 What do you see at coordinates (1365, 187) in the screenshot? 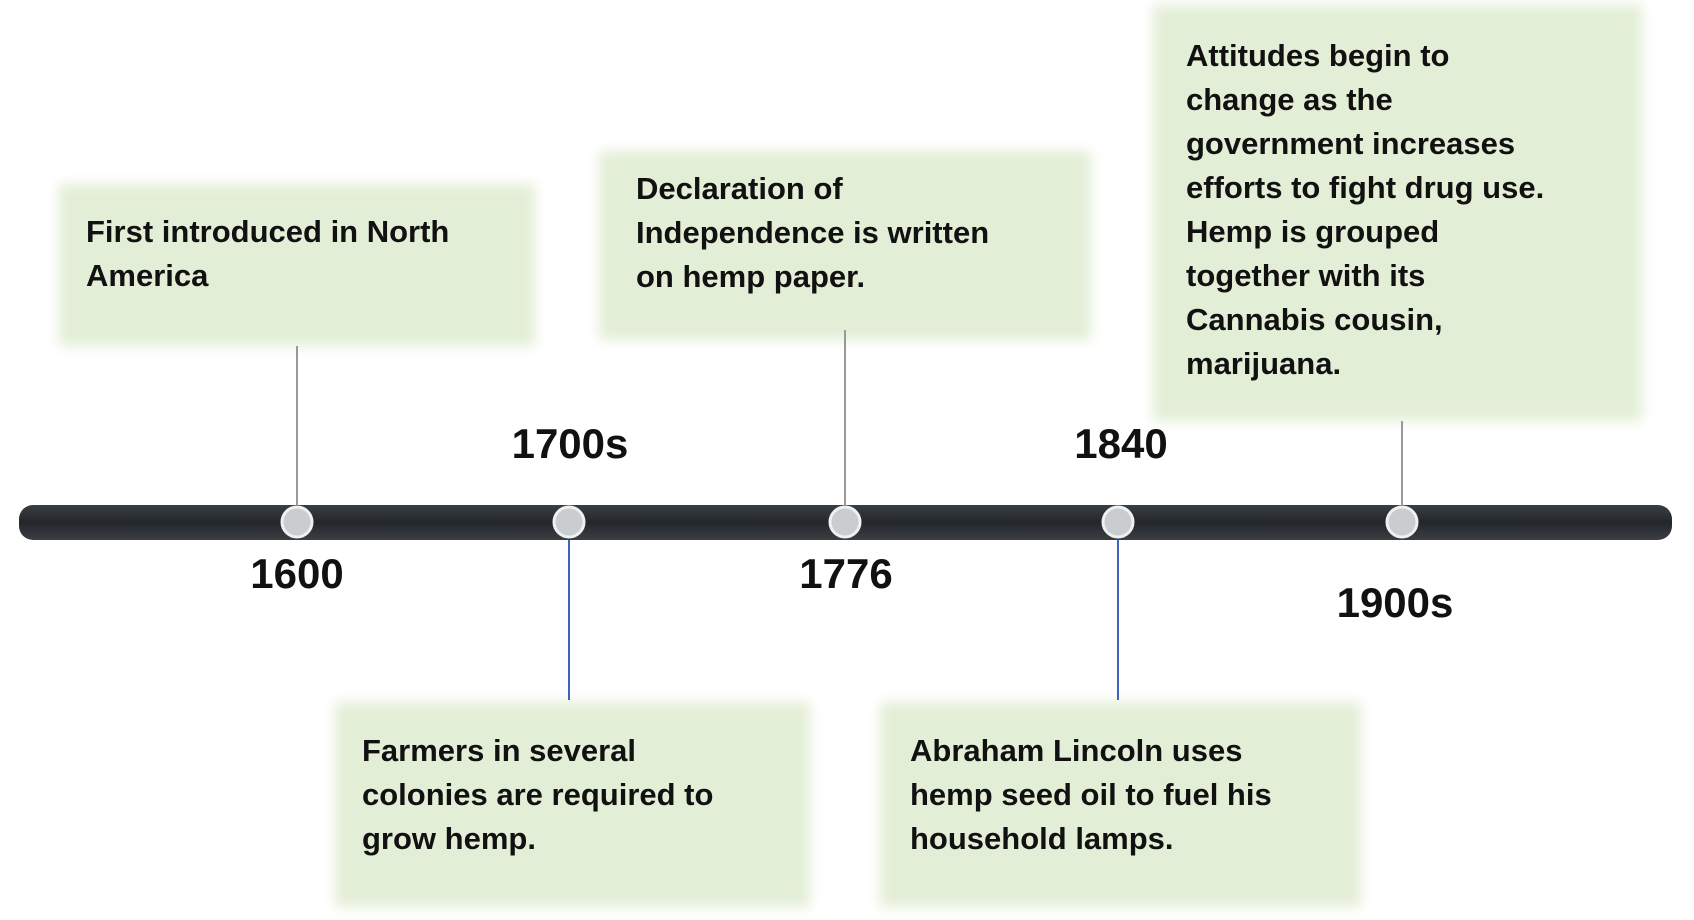
I see `event-text: efforts to fight drug use.` at bounding box center [1365, 187].